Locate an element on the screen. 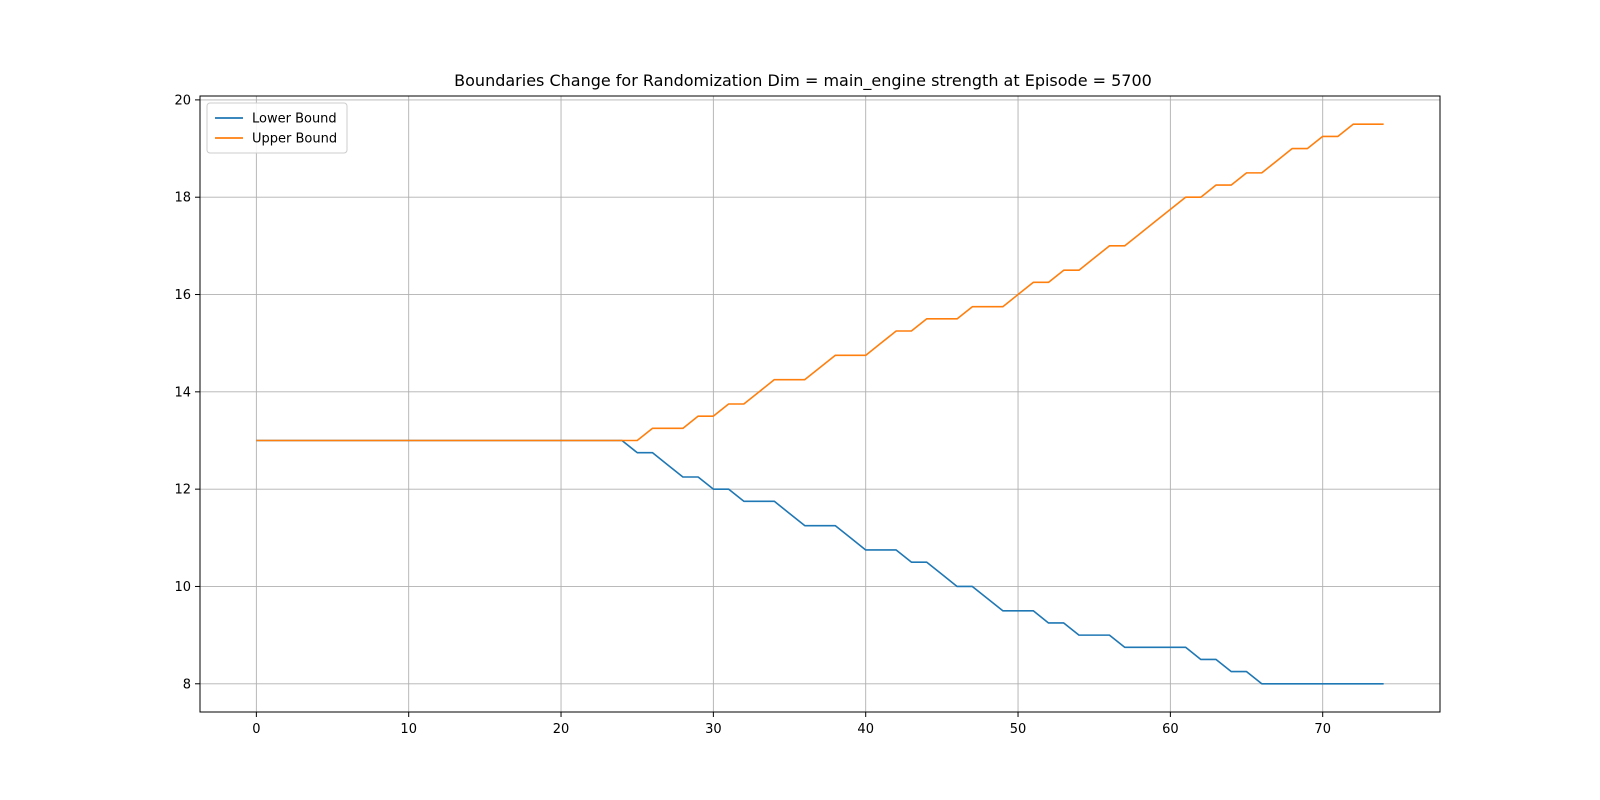  legend-label: Upper Bound is located at coordinates (294, 139).